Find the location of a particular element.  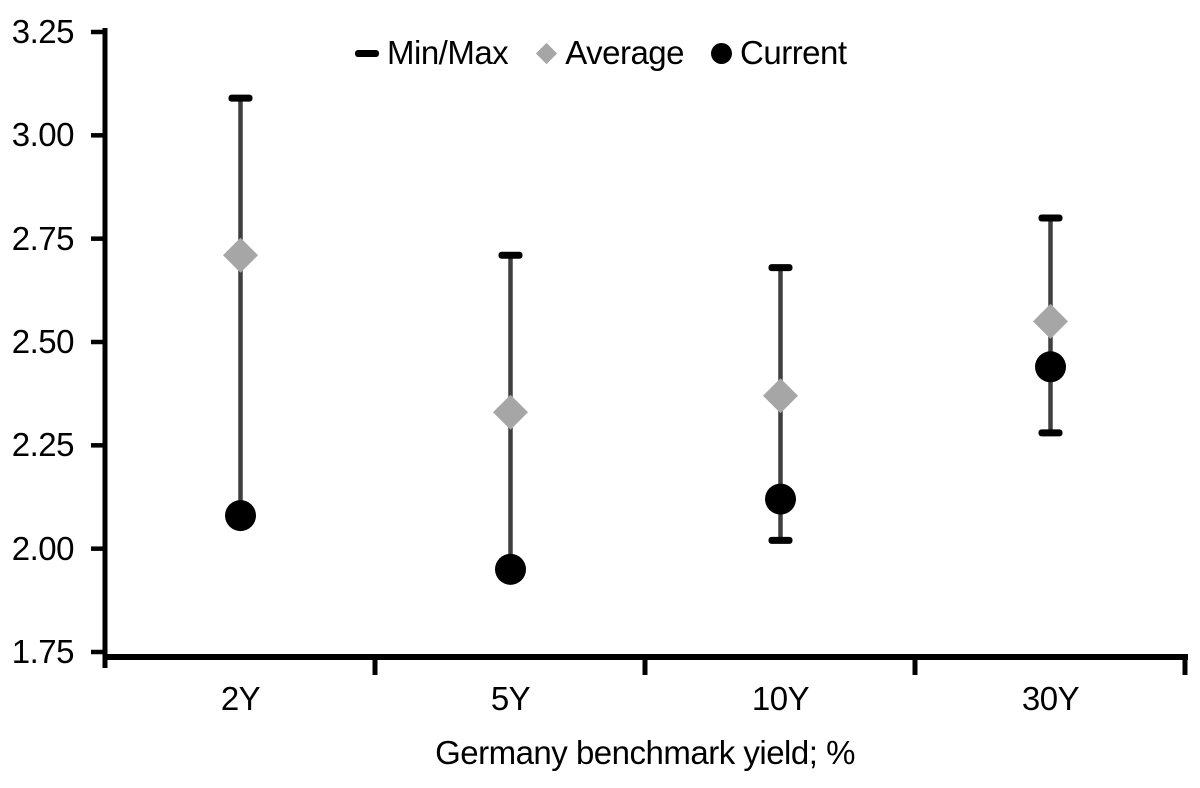

y-tick-label: 2.50 is located at coordinates (43, 341).